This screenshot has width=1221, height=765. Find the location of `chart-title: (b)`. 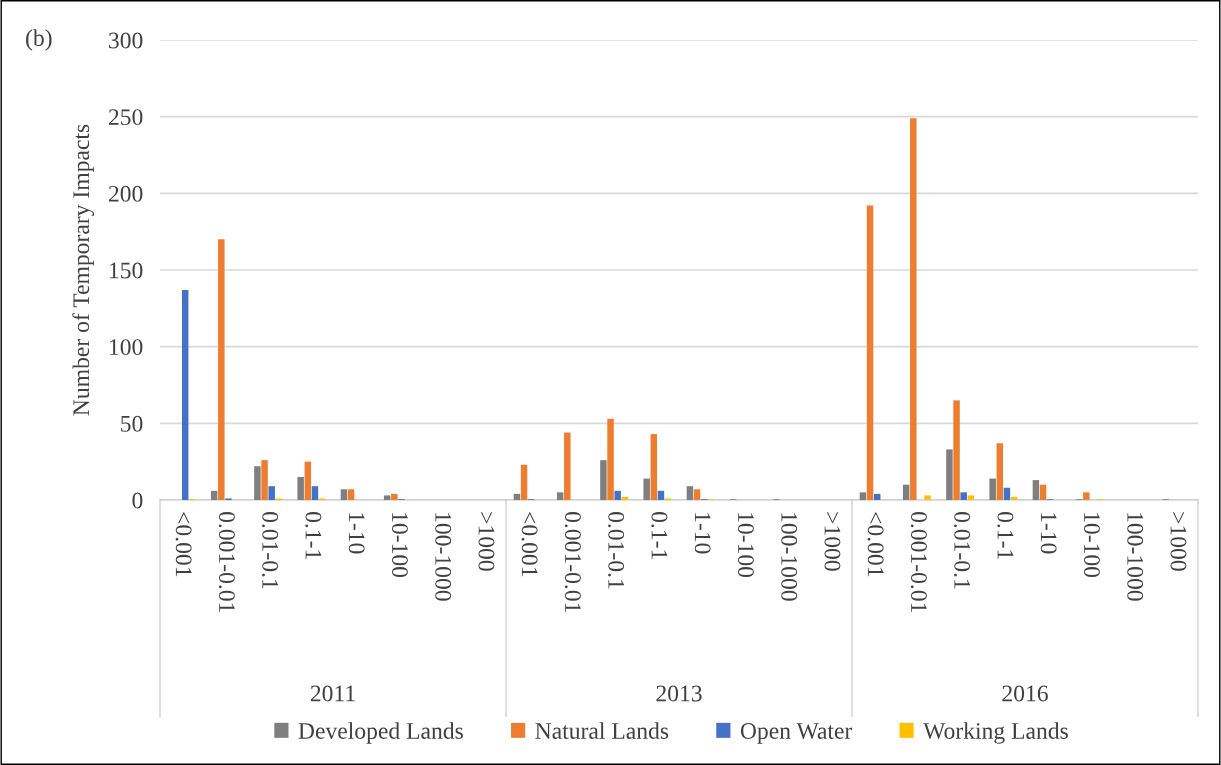

chart-title: (b) is located at coordinates (39, 40).